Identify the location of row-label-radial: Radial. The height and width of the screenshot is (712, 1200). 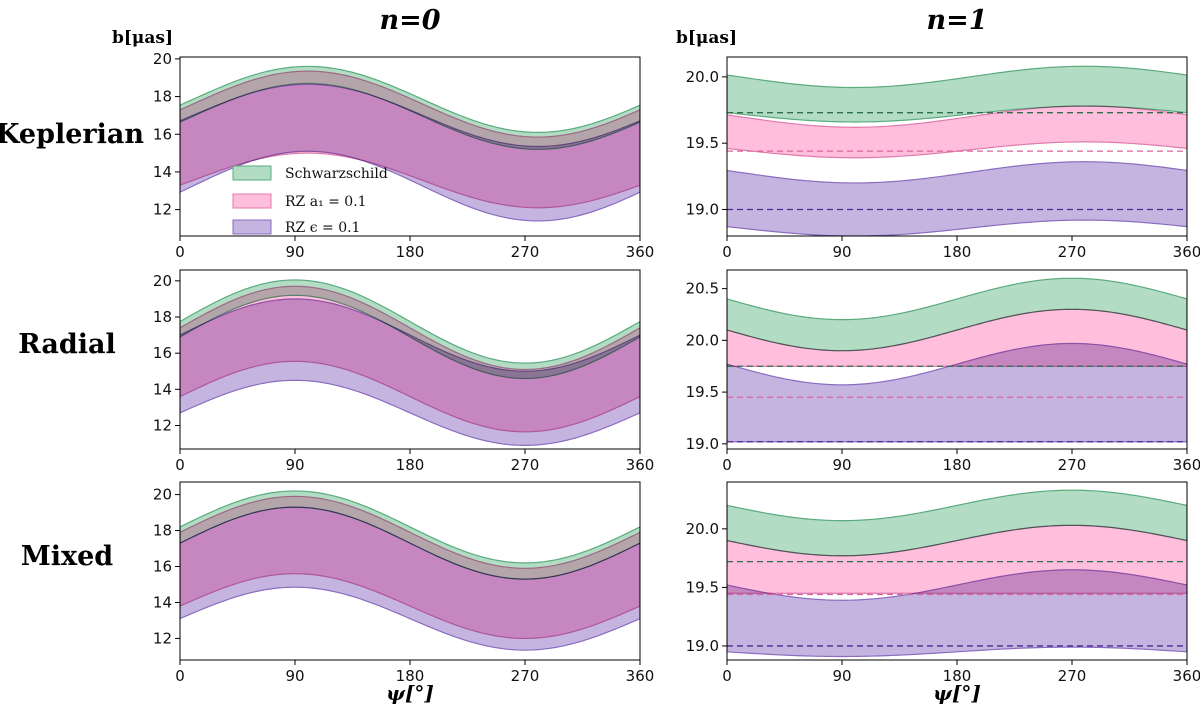
(66, 344).